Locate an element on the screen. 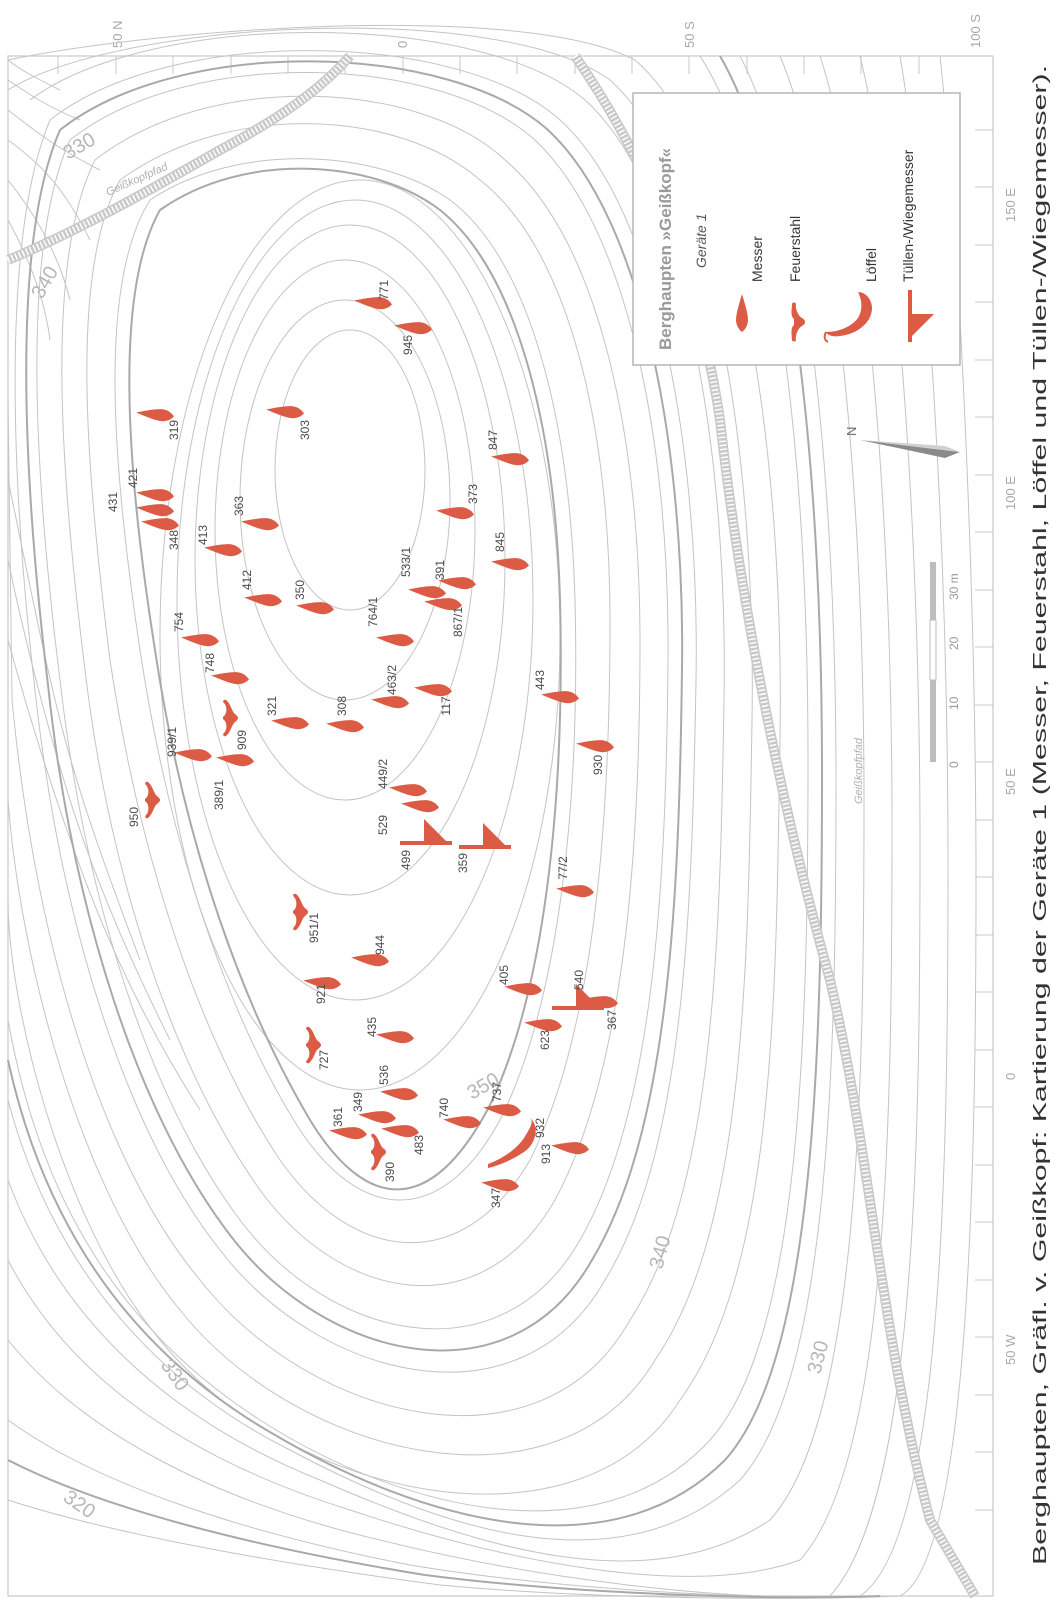 Image resolution: width=1056 pixels, height=1606 pixels. find-number: 727 is located at coordinates (324, 1060).